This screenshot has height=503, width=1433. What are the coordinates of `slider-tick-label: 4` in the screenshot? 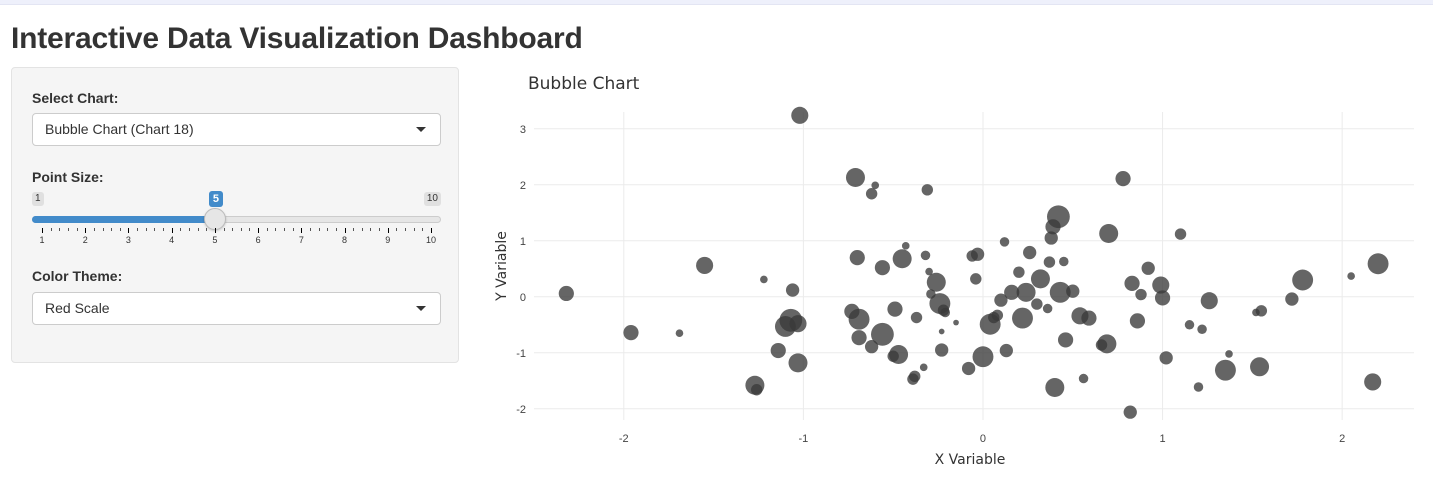 It's located at (172, 240).